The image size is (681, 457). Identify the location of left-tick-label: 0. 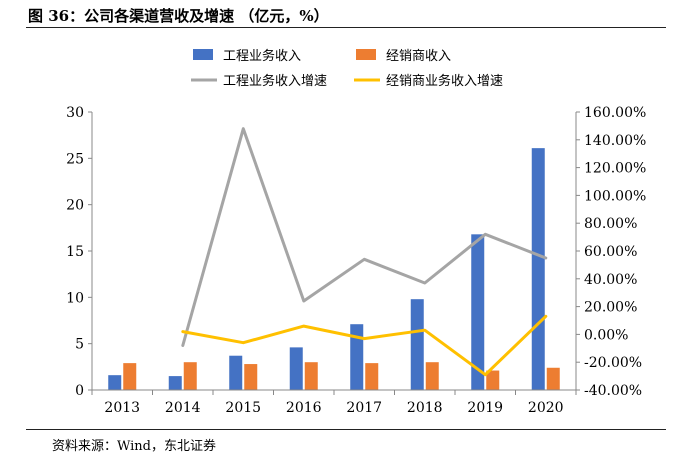
(79, 391).